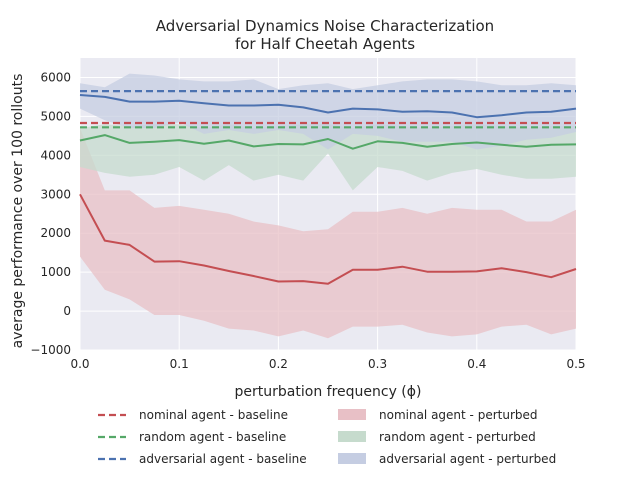  Describe the element at coordinates (213, 415) in the screenshot. I see `legend-label: nominal agent - baseline` at that location.